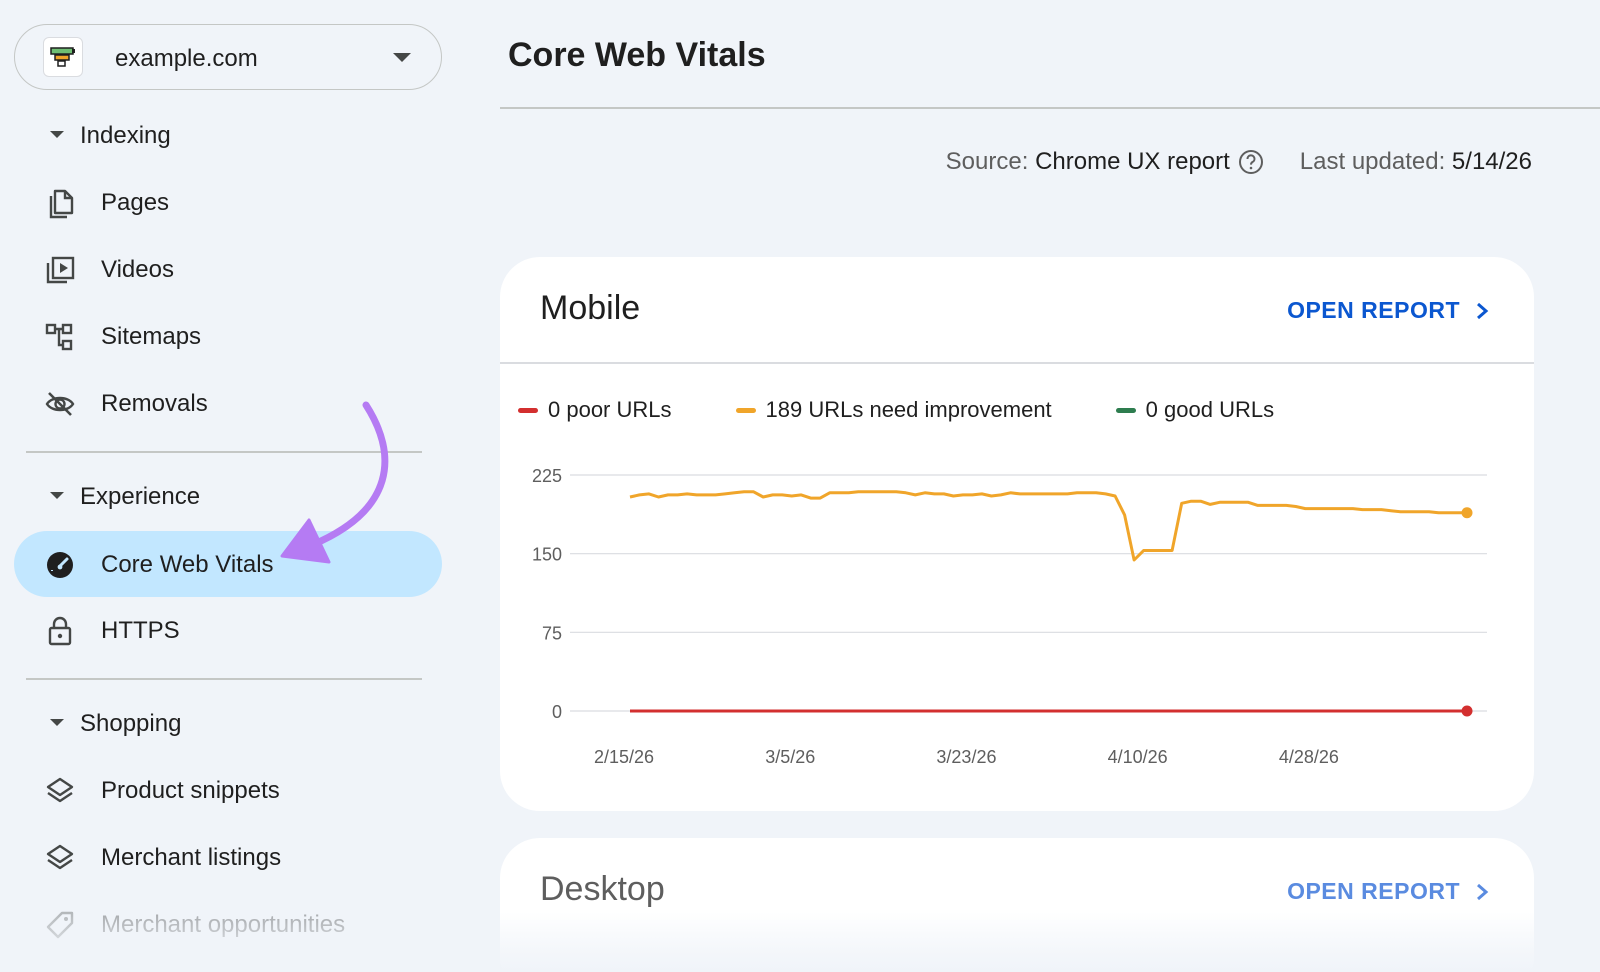 The height and width of the screenshot is (972, 1600). What do you see at coordinates (966, 757) in the screenshot?
I see `x-tick-label: 3/23/26` at bounding box center [966, 757].